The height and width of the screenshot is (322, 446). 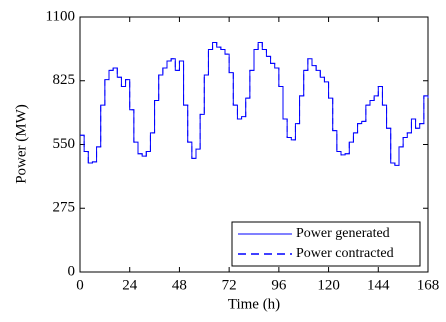 What do you see at coordinates (80, 285) in the screenshot?
I see `x-tick-label: 0` at bounding box center [80, 285].